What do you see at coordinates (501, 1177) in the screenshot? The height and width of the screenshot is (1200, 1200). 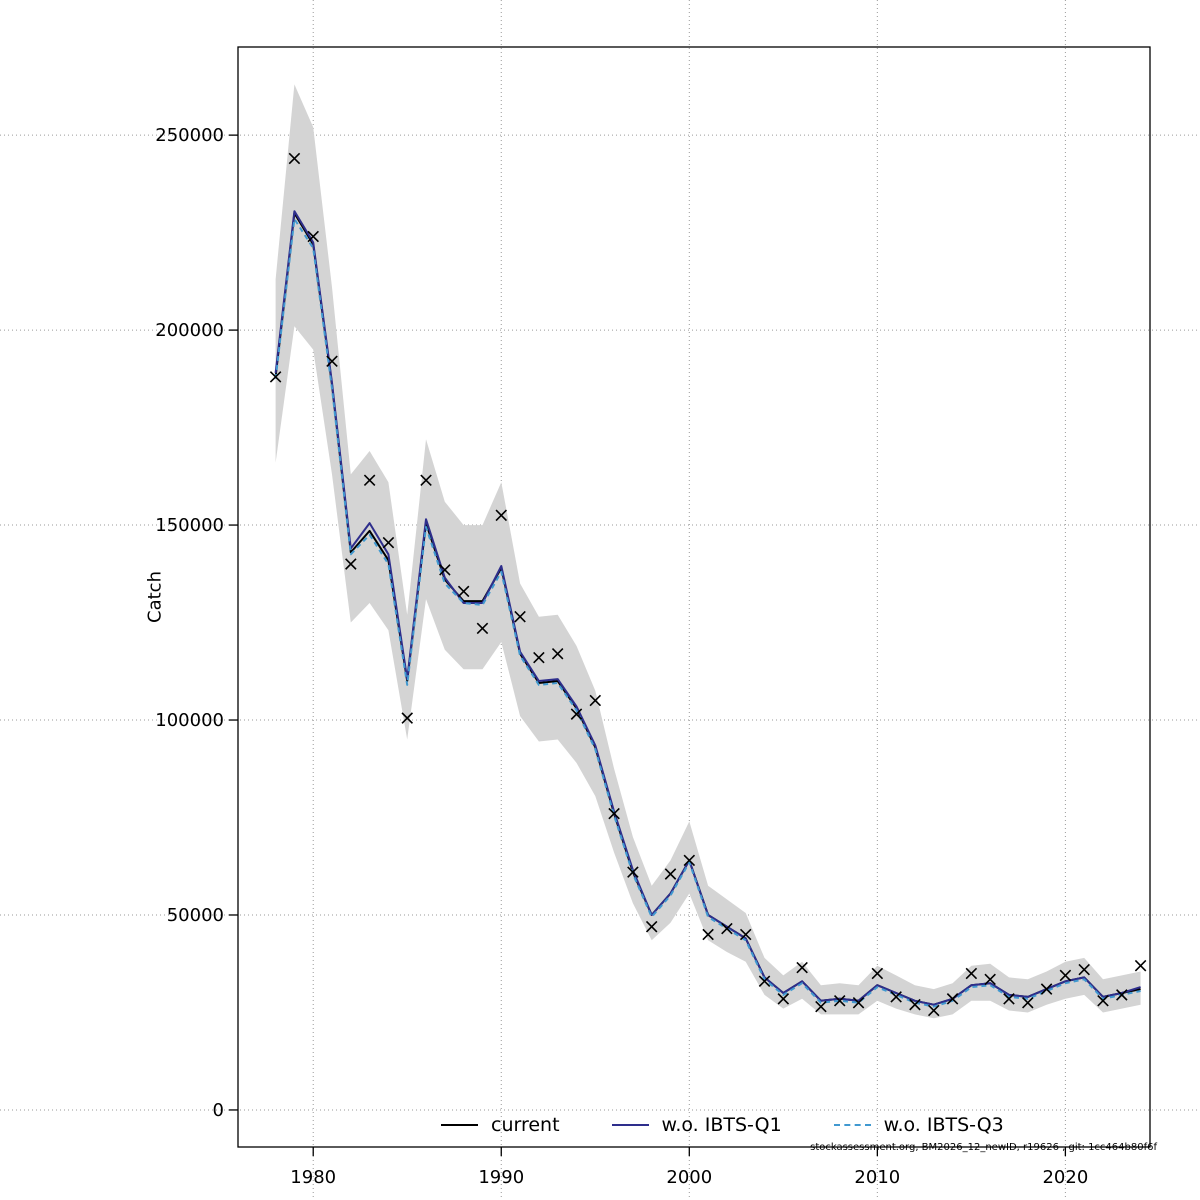 I see `x-axis-tick-label: 1990` at bounding box center [501, 1177].